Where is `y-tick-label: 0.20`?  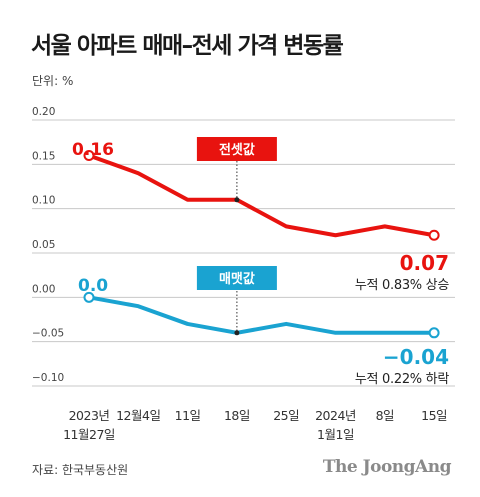
y-tick-label: 0.20 is located at coordinates (43, 112).